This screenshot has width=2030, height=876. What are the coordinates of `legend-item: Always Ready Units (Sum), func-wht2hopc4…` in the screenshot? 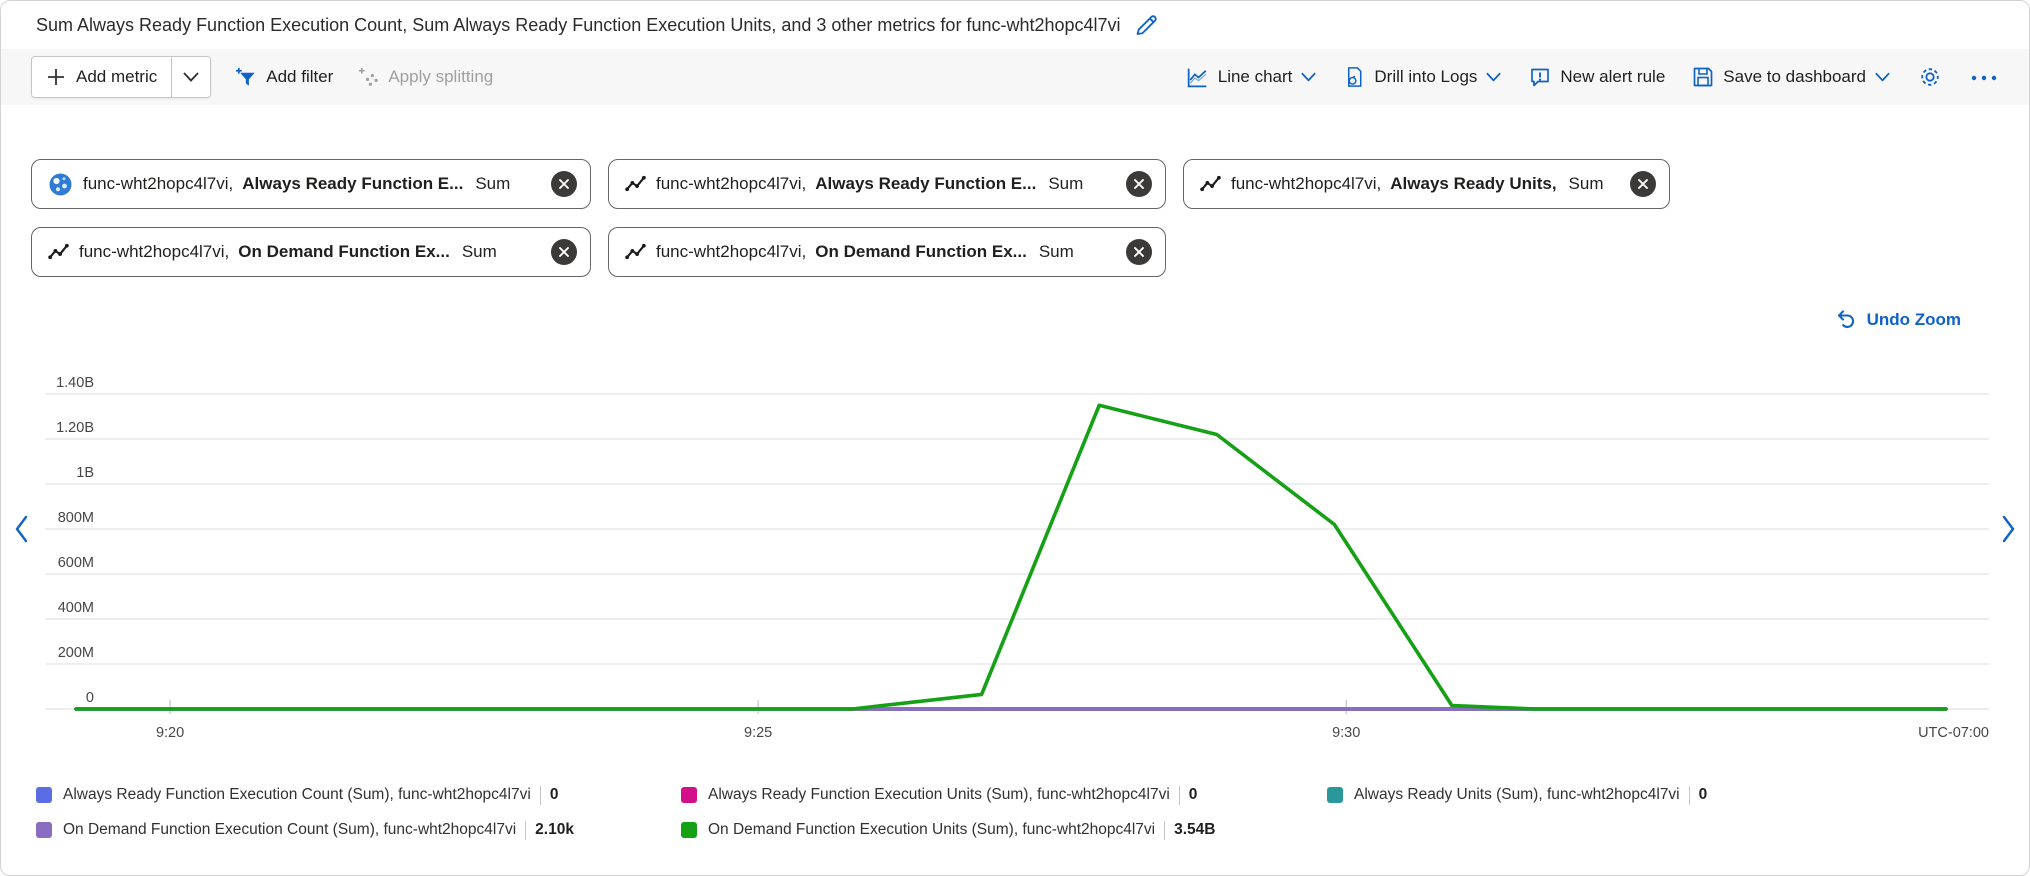 It's located at (1517, 795).